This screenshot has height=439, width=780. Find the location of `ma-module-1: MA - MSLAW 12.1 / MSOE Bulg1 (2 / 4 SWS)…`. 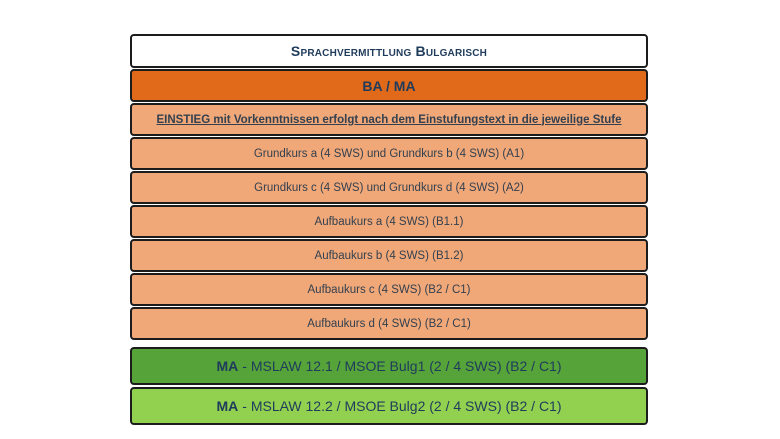

ma-module-1: MA - MSLAW 12.1 / MSOE Bulg1 (2 / 4 SWS)… is located at coordinates (389, 366).